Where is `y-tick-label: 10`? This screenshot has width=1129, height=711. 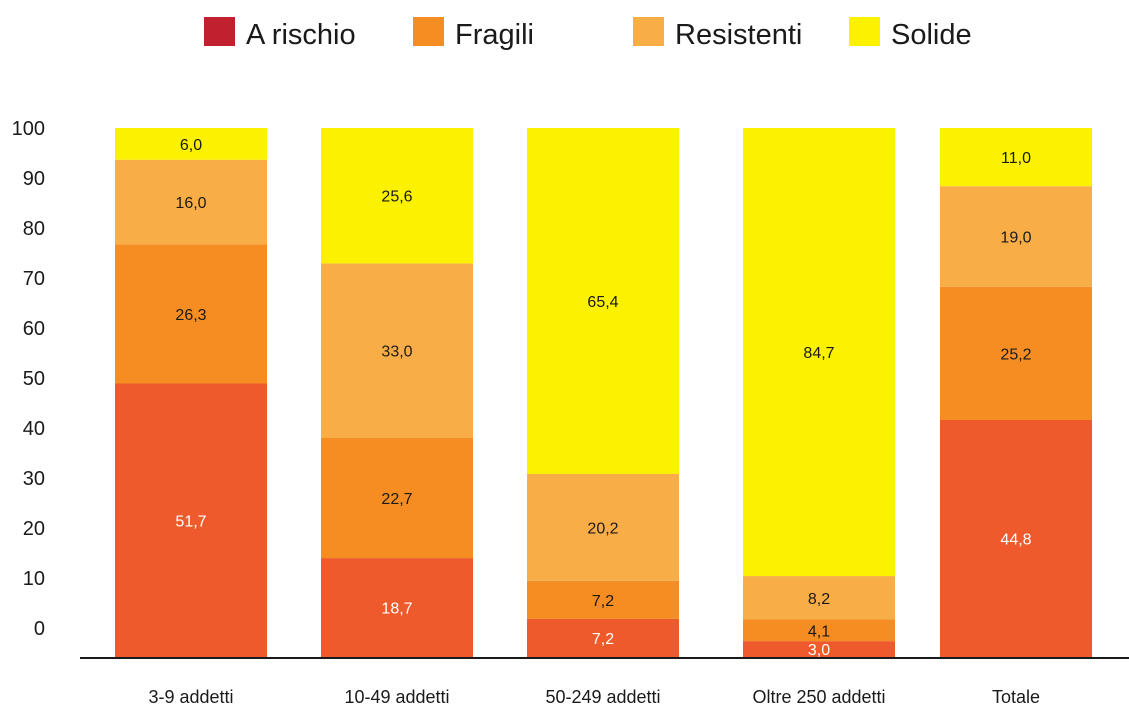 y-tick-label: 10 is located at coordinates (34, 579).